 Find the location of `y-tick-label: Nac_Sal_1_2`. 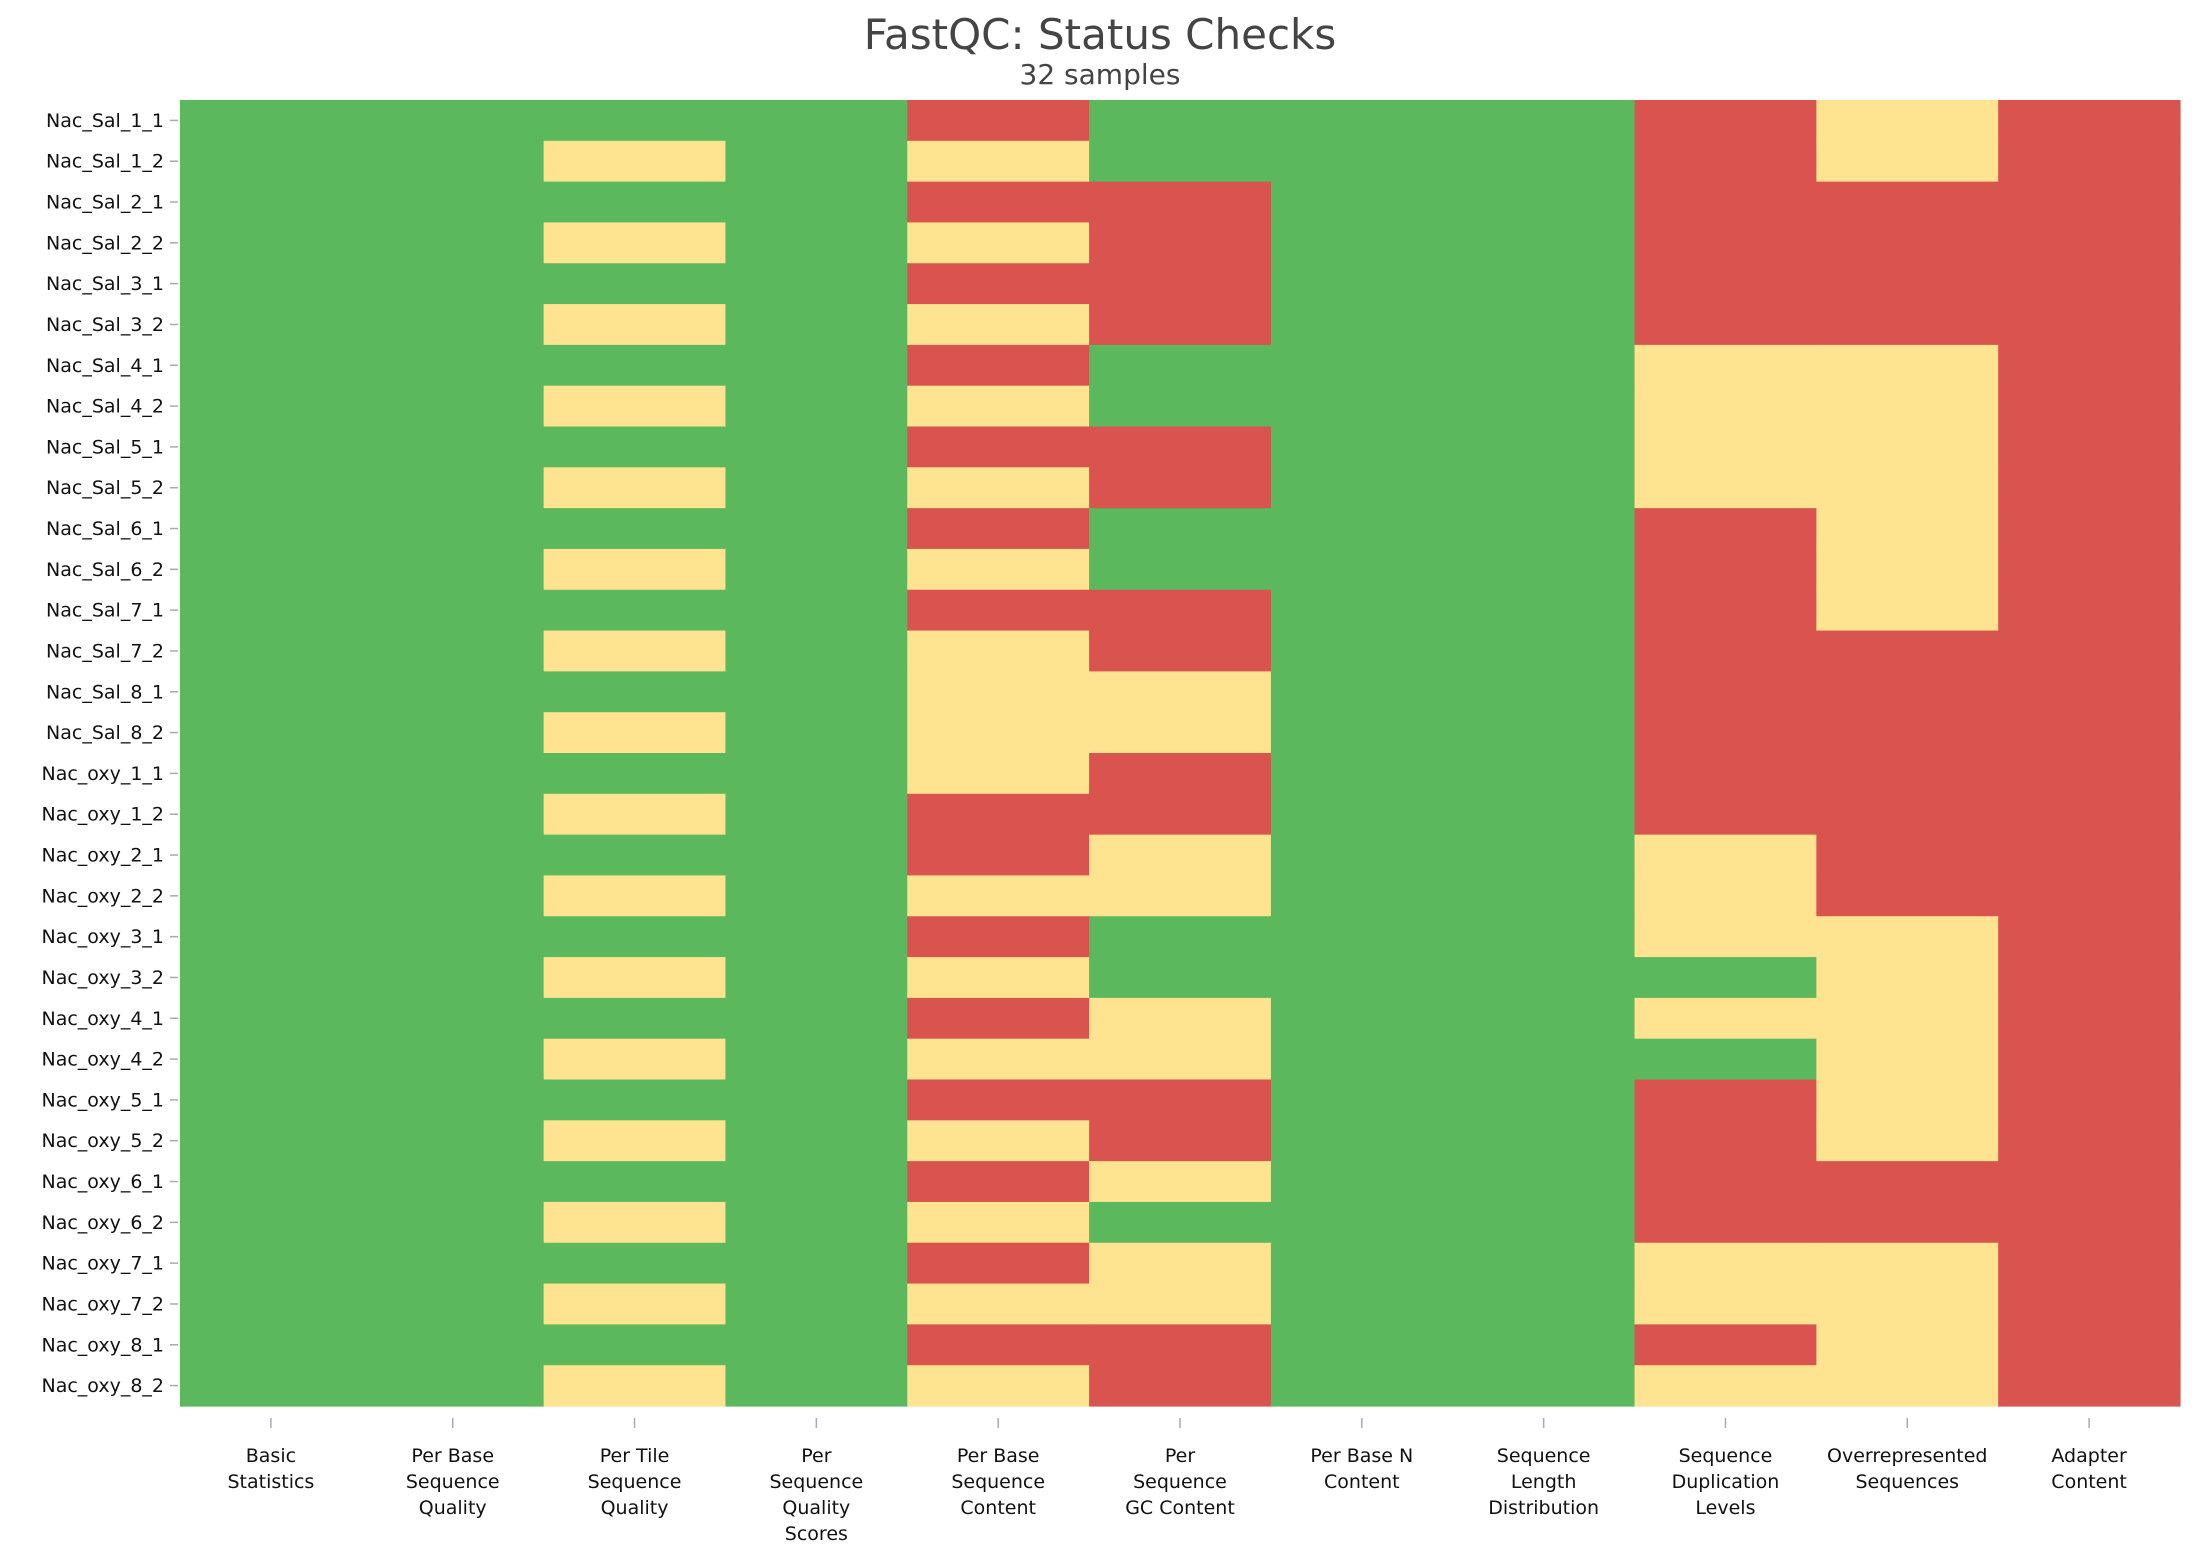

y-tick-label: Nac_Sal_1_2 is located at coordinates (105, 162).